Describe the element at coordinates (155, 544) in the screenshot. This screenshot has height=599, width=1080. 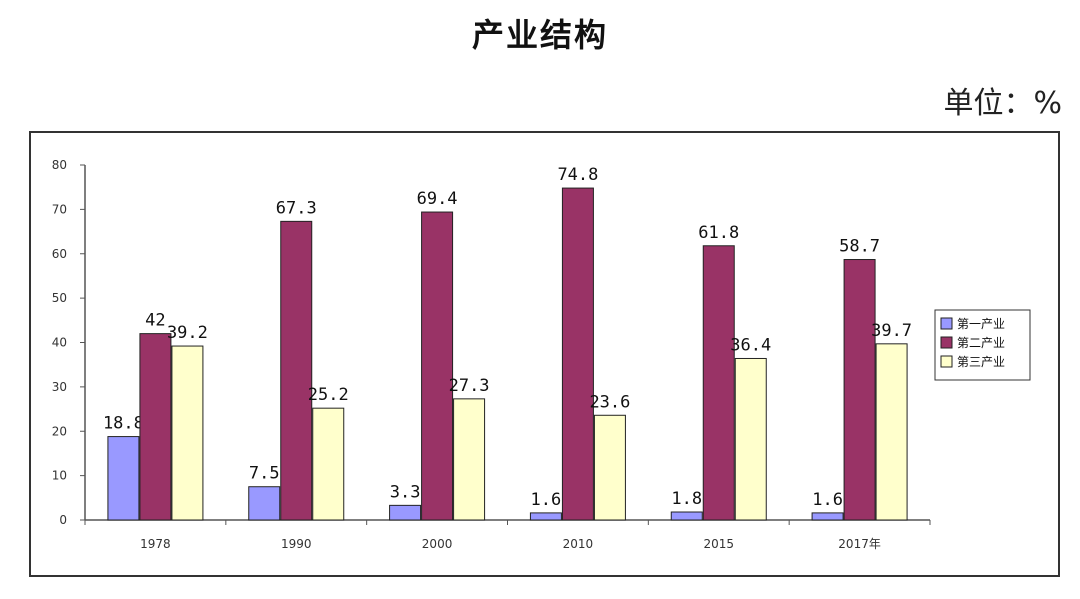
I see `x-tick-label: 1978` at that location.